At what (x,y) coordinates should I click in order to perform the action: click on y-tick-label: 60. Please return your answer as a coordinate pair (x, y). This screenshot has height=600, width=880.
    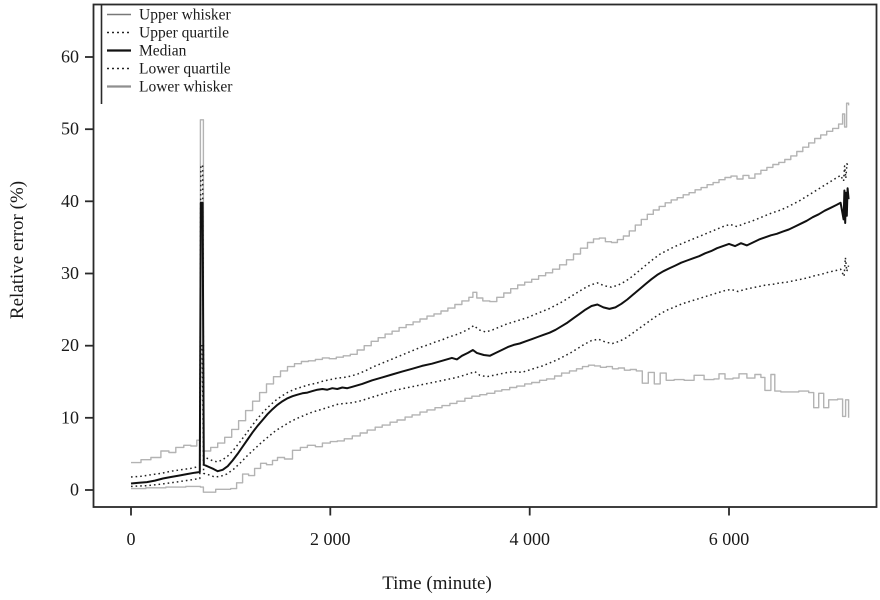
    Looking at the image, I should click on (70, 57).